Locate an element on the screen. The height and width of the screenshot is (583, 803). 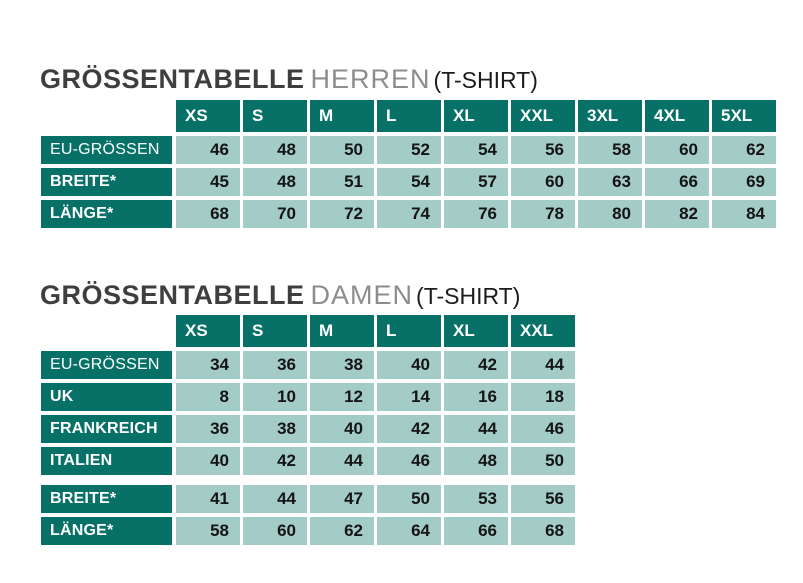
size-value-cell: 14 is located at coordinates (409, 397).